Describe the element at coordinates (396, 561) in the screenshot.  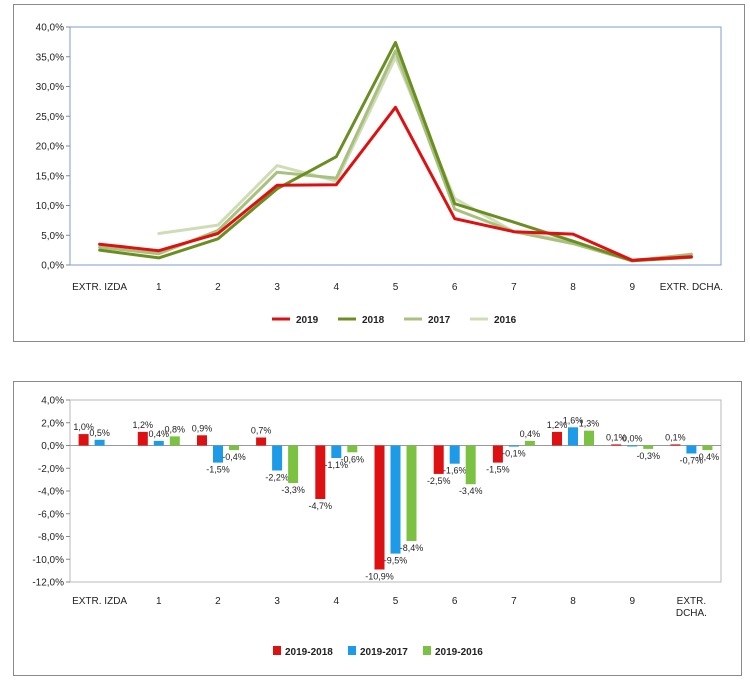
I see `data-label: -9,5%` at that location.